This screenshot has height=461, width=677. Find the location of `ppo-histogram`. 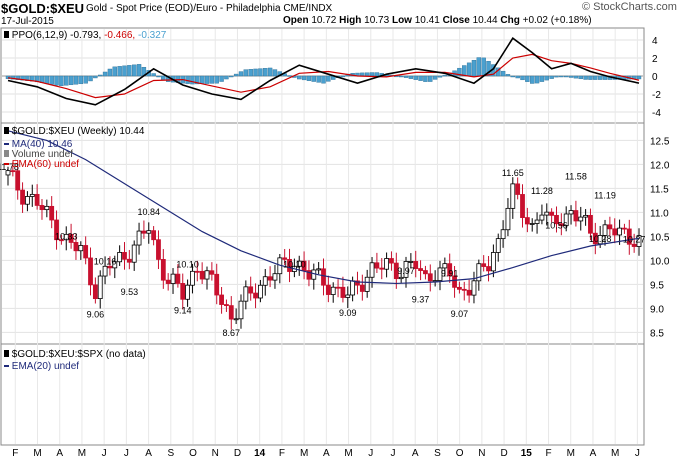

ppo-histogram is located at coordinates (323, 72).